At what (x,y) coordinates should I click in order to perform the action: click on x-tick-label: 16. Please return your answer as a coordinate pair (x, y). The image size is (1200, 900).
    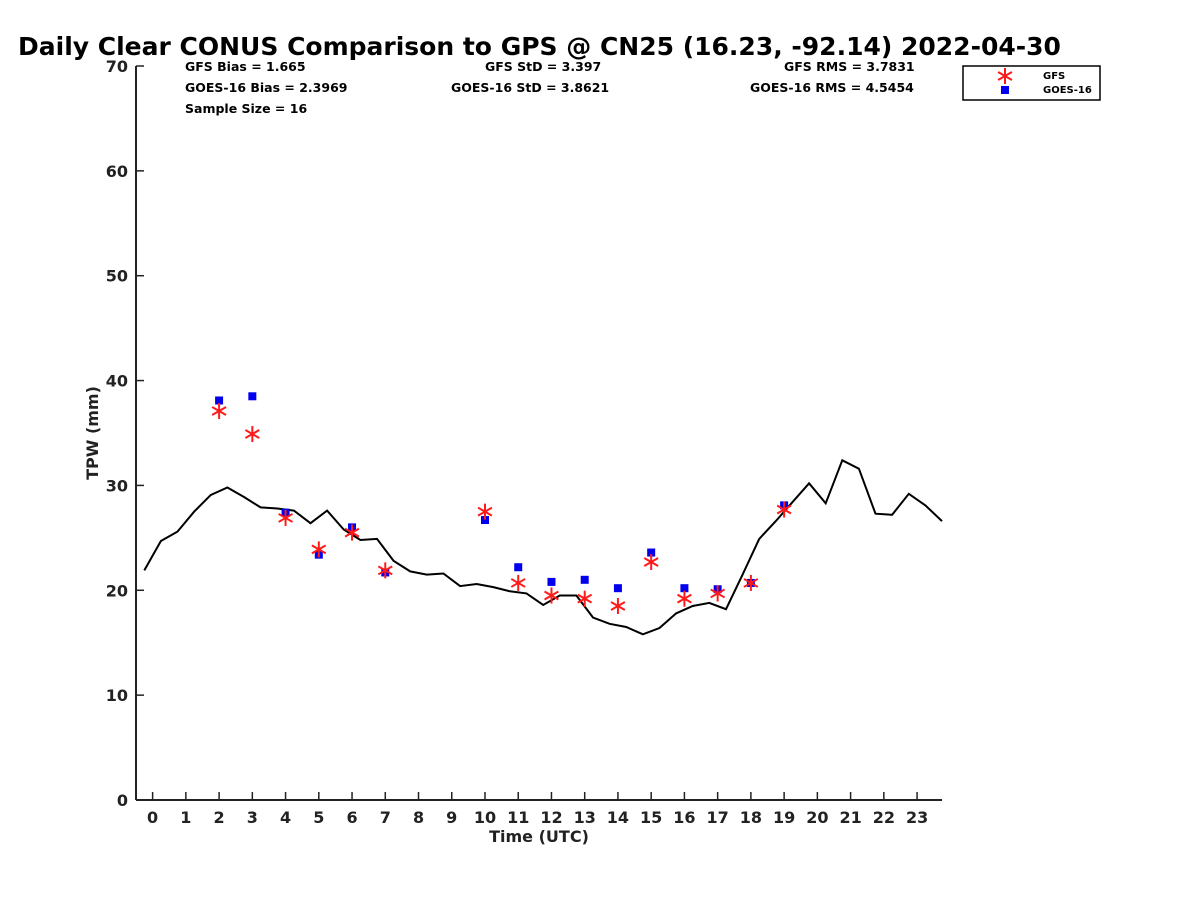
    Looking at the image, I should click on (684, 817).